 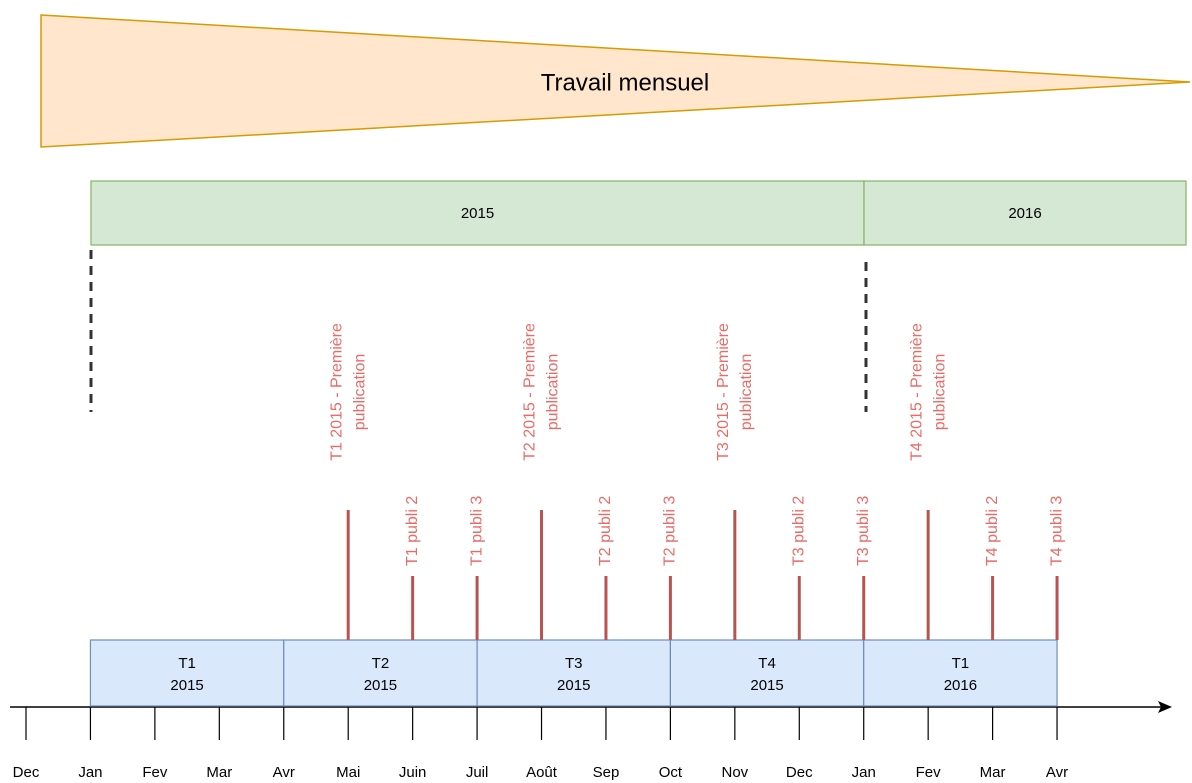 I want to click on title: Travail mensuel, so click(x=625, y=82).